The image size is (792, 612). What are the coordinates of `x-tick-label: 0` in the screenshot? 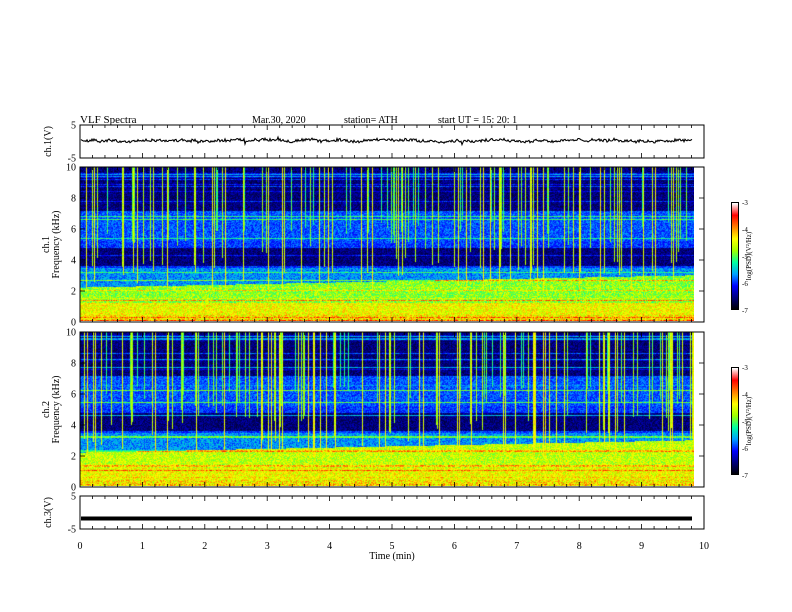 It's located at (80, 546).